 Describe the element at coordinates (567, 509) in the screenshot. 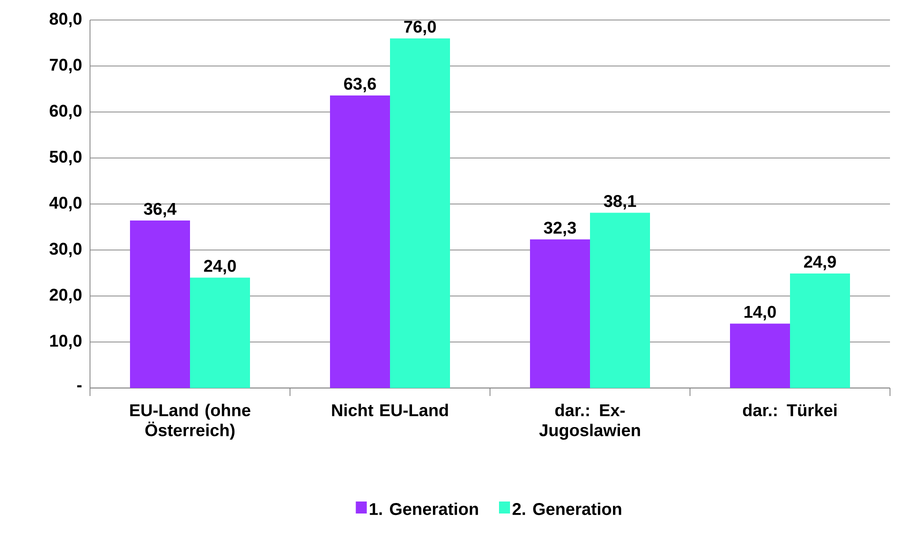

I see `legend-label: 2. Generation` at that location.